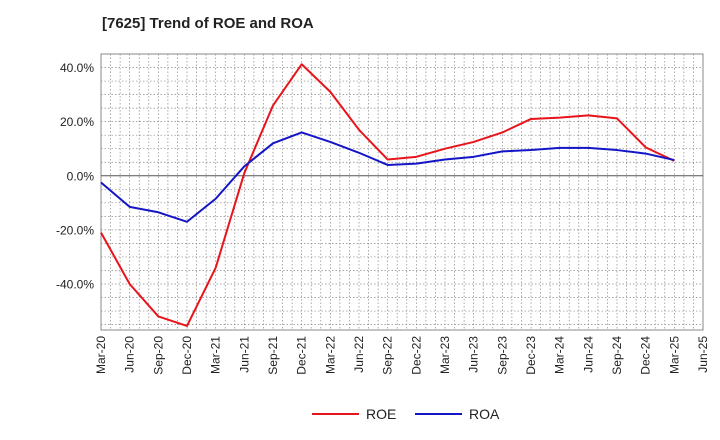  Describe the element at coordinates (560, 355) in the screenshot. I see `x-tick-label: Mar-24` at that location.